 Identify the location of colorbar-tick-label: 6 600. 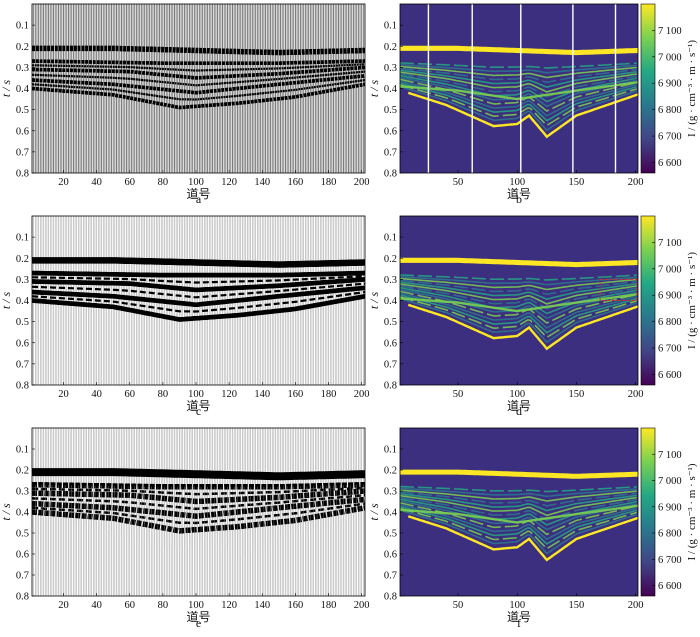
(670, 163).